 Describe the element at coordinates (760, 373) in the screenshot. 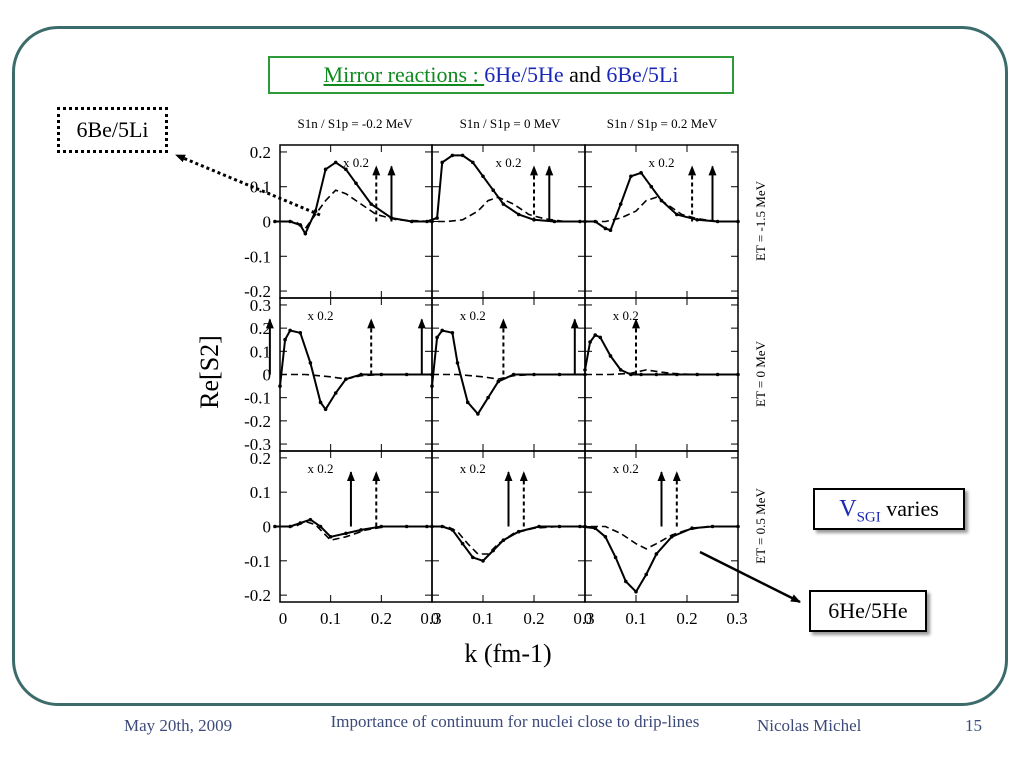

I see `row-label: ET = 0 MeV` at that location.